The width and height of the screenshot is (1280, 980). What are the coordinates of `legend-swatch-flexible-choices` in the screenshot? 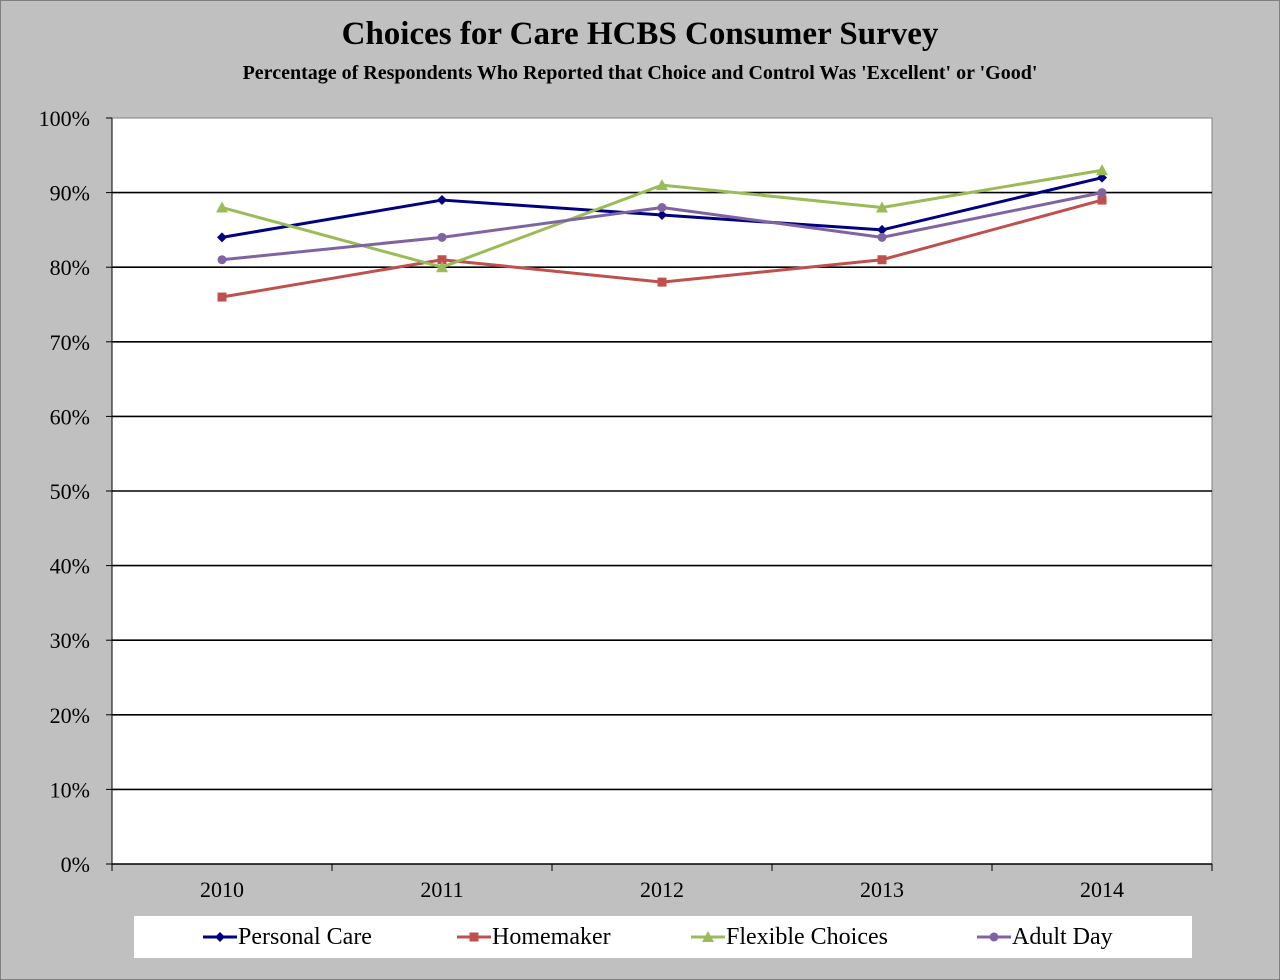 It's located at (708, 936).